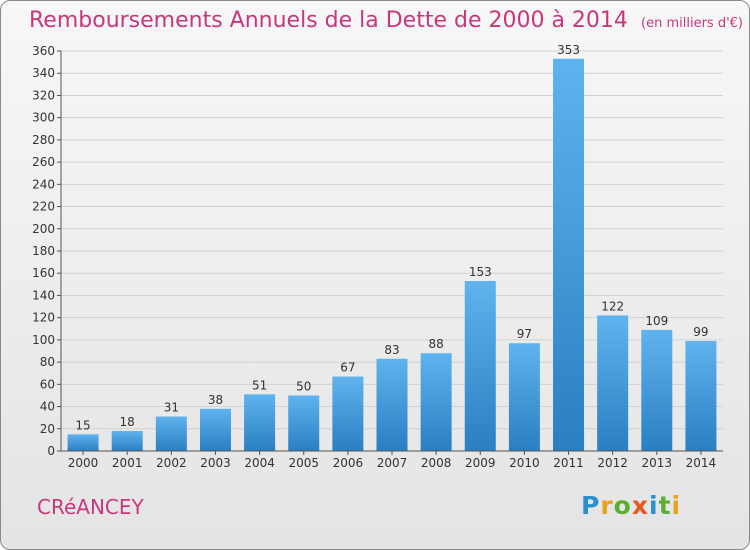  What do you see at coordinates (392, 463) in the screenshot?
I see `x-tick-label: 2007` at bounding box center [392, 463].